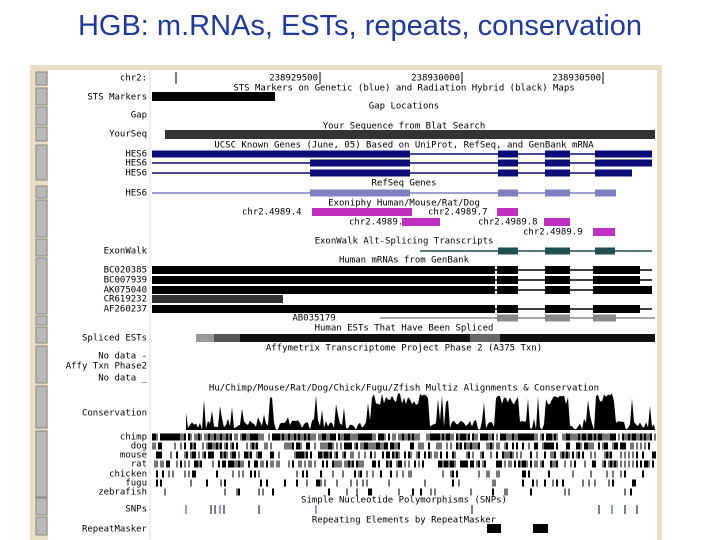 The height and width of the screenshot is (540, 720). I want to click on track-title: ExonWalk Alt-Splicing Transcripts, so click(404, 242).